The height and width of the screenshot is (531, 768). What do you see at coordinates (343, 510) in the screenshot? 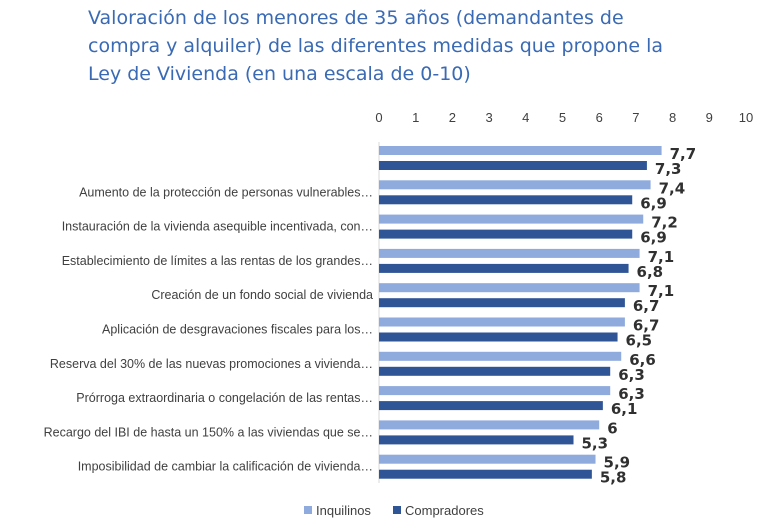
I see `legend-label-inquilinos: Inquilinos` at bounding box center [343, 510].